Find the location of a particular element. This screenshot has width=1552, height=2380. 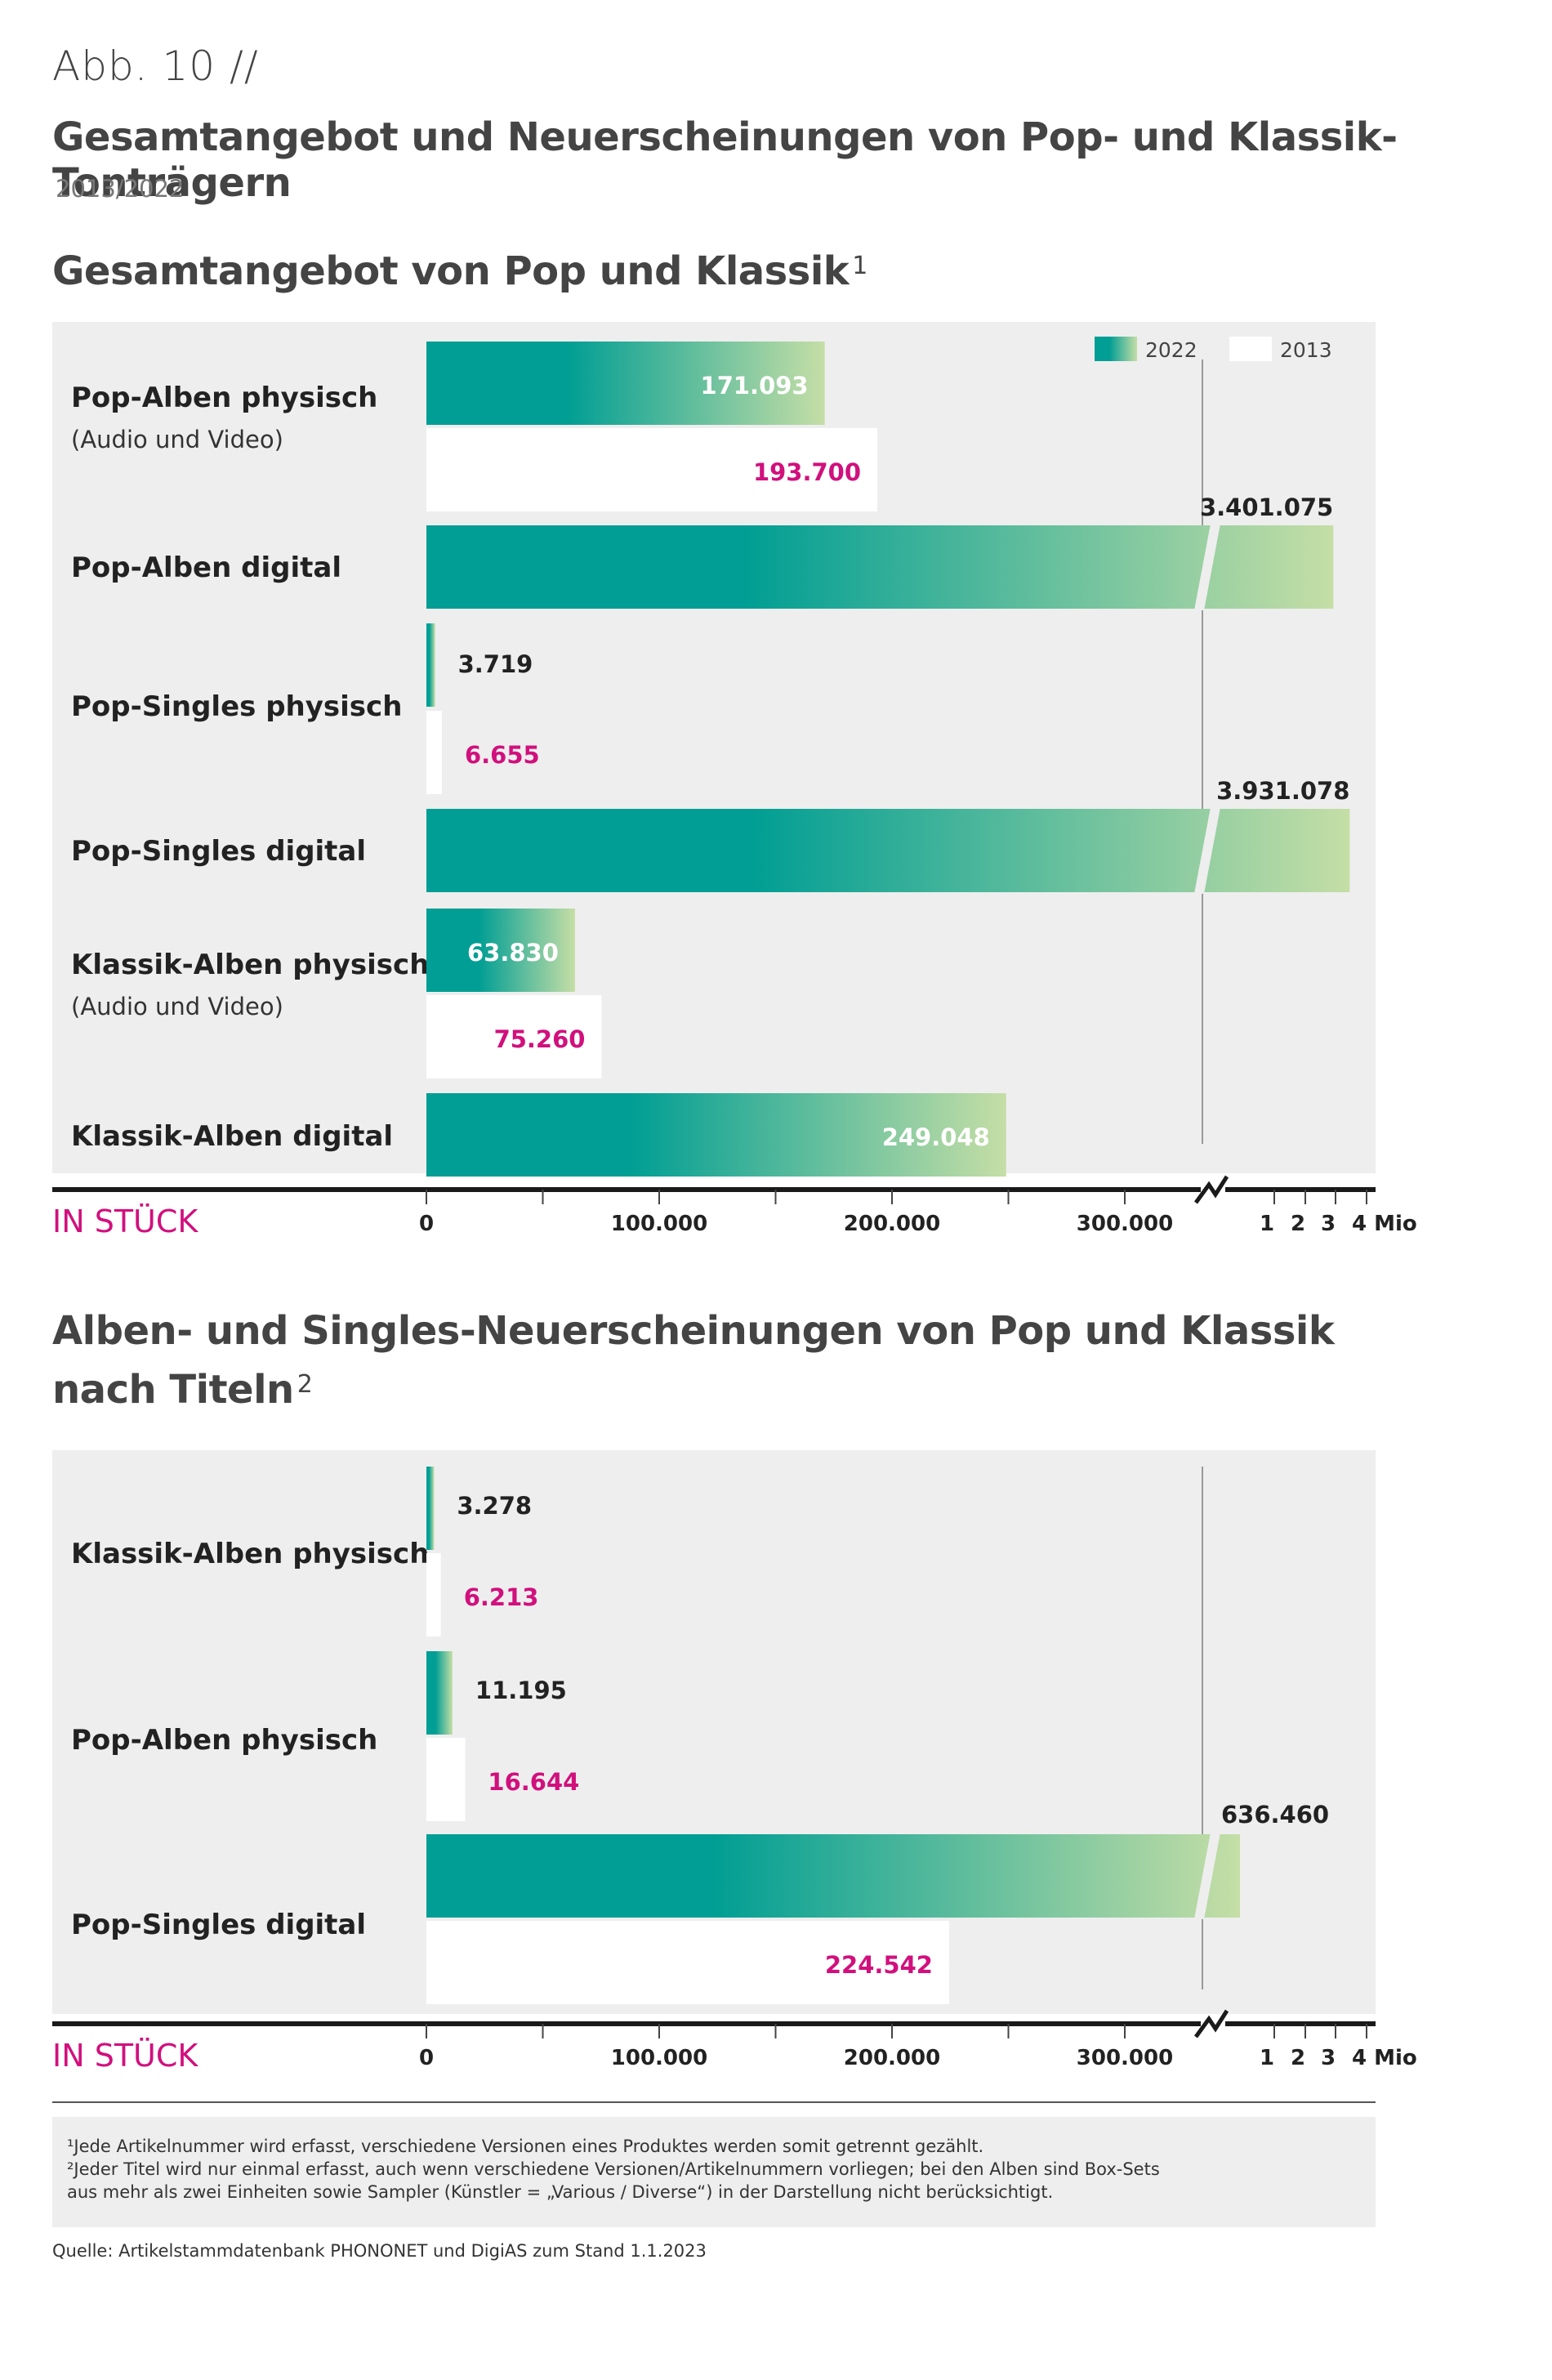

data-label-2022: 249.048 is located at coordinates (936, 1137).